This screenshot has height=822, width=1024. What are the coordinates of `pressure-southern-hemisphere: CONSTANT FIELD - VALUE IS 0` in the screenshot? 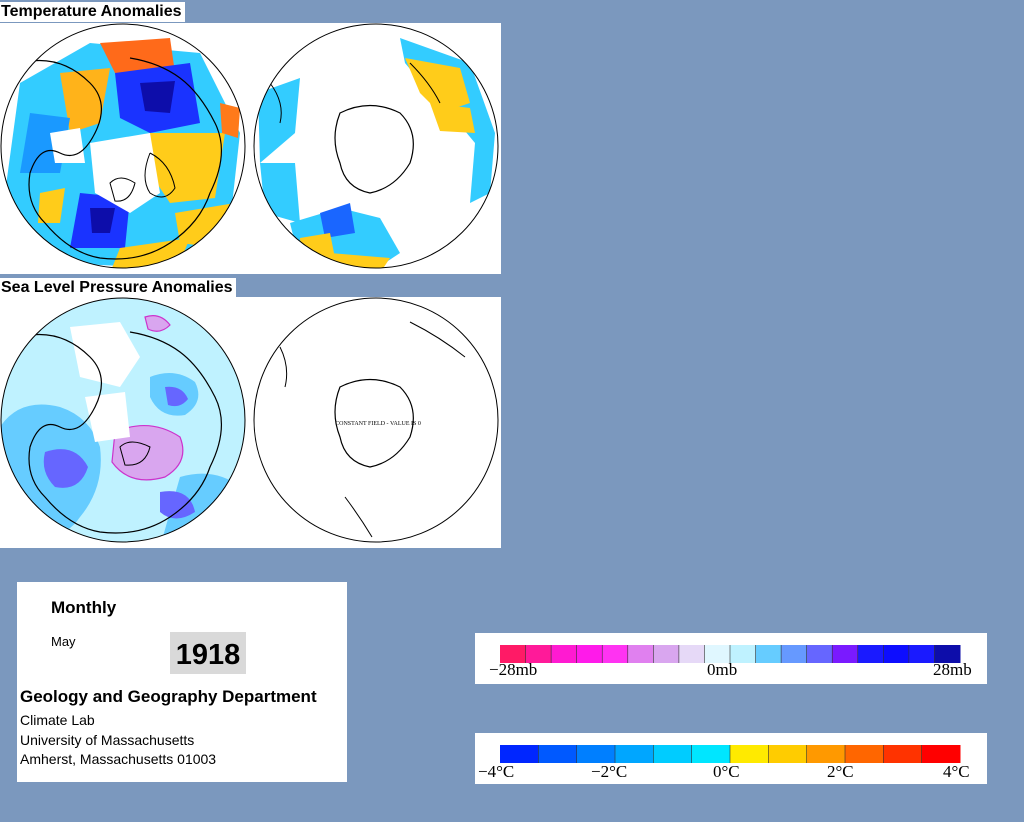 It's located at (376, 420).